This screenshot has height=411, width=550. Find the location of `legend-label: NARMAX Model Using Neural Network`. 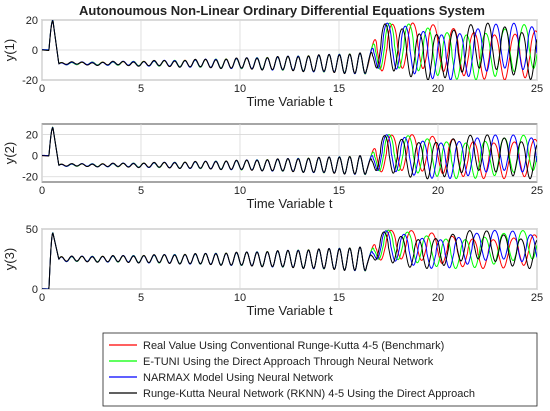

legend-label: NARMAX Model Using Neural Network is located at coordinates (238, 378).